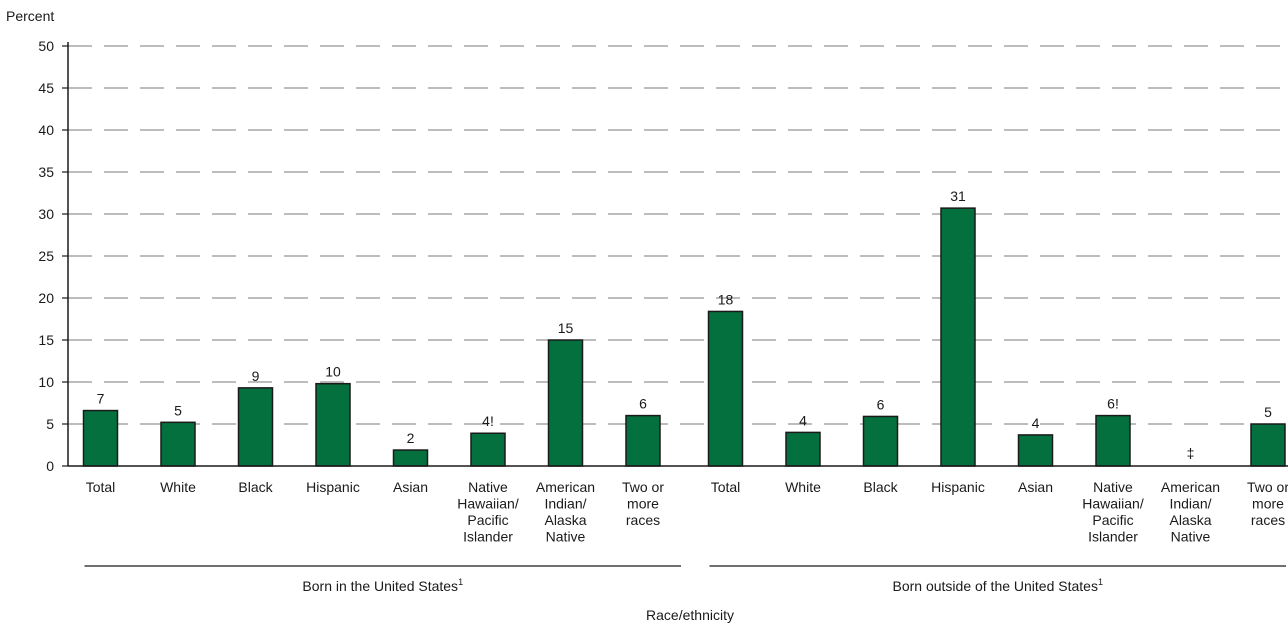 The width and height of the screenshot is (1288, 629). What do you see at coordinates (46, 172) in the screenshot?
I see `y-tick-label: 35` at bounding box center [46, 172].